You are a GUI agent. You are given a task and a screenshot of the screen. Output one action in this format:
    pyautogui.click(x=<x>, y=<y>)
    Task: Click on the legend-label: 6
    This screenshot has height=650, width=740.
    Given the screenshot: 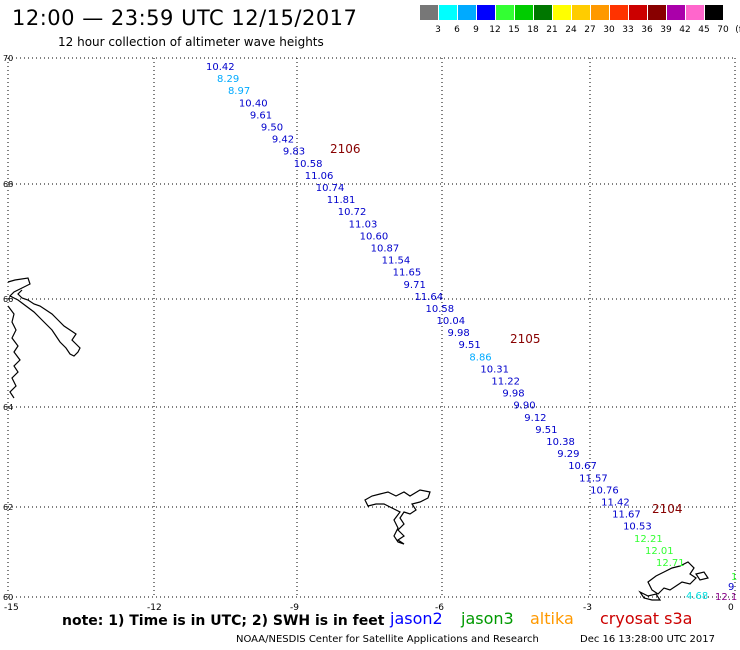 What is the action you would take?
    pyautogui.click(x=457, y=30)
    